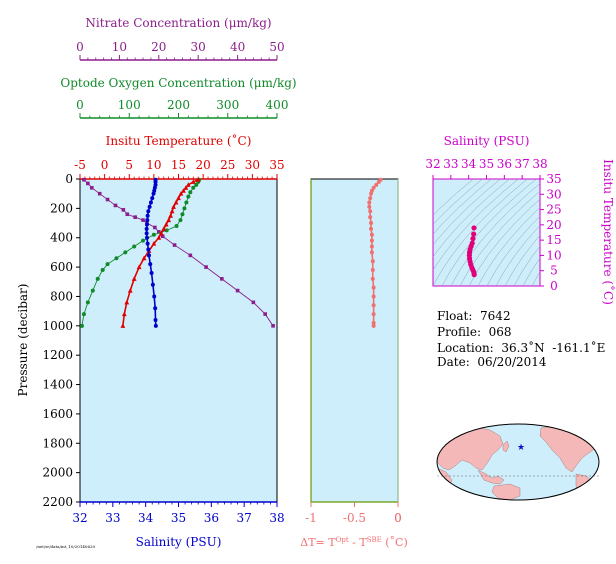  Describe the element at coordinates (129, 105) in the screenshot. I see `oxygen-tick-label: 100` at that location.